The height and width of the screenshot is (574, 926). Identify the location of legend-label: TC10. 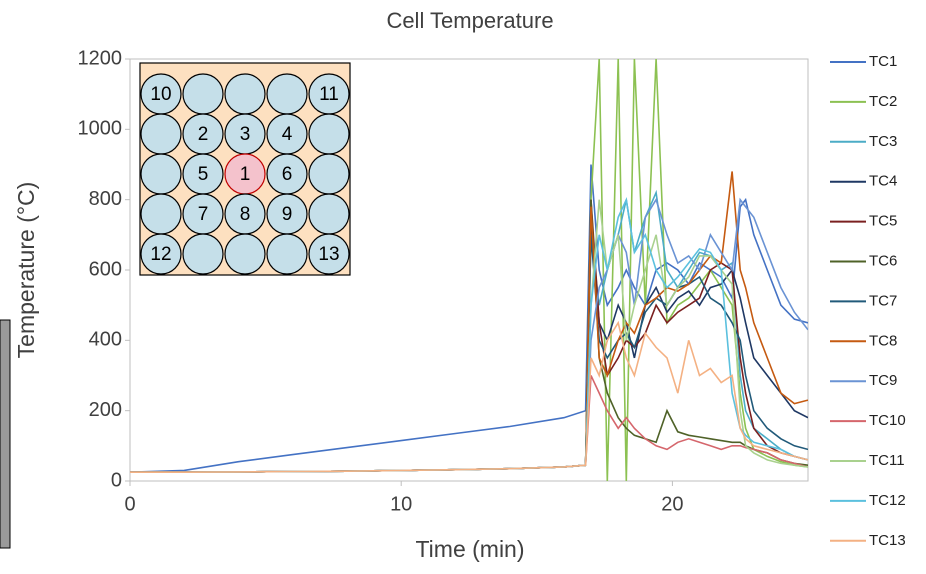
(887, 420).